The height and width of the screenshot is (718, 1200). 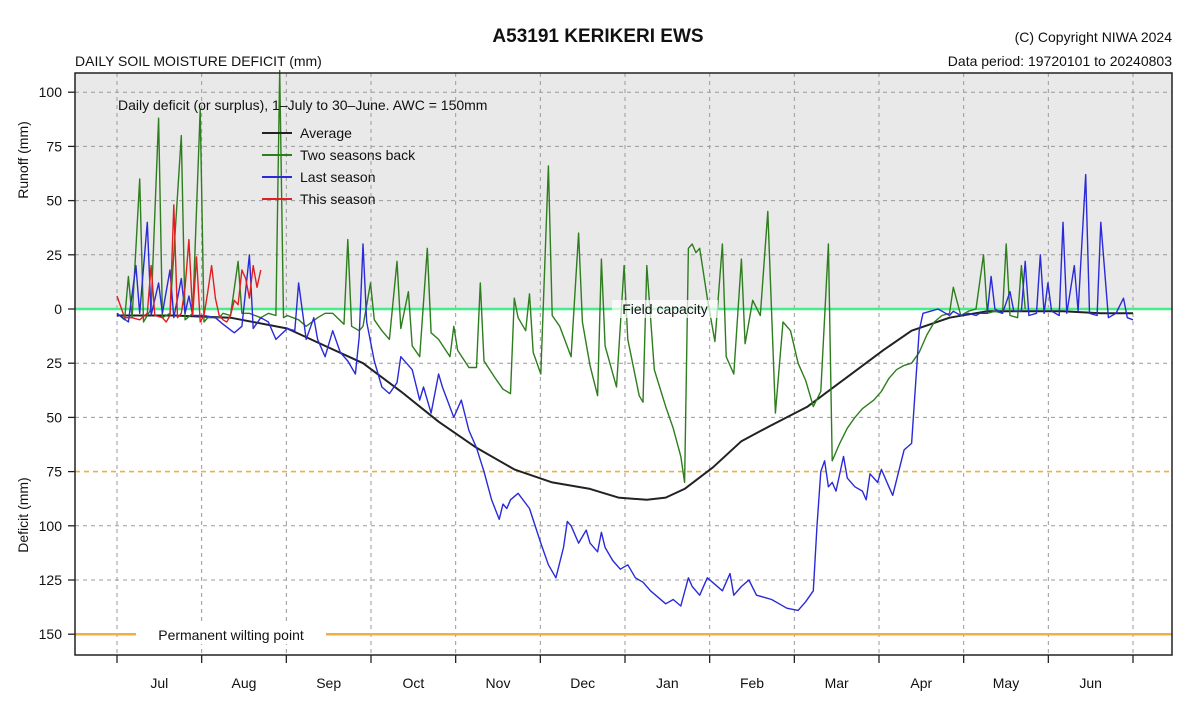 What do you see at coordinates (23, 160) in the screenshot?
I see `y-label-runoff: Runoff (mm)` at bounding box center [23, 160].